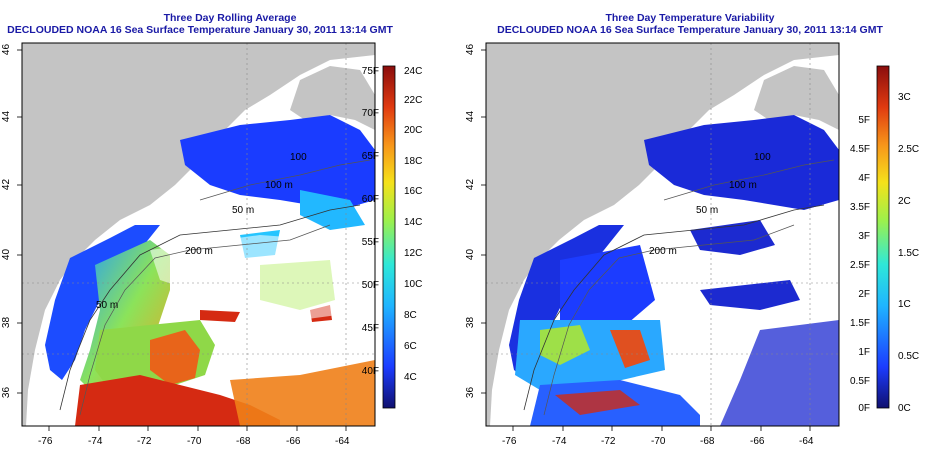 The image size is (950, 475). What do you see at coordinates (194, 441) in the screenshot?
I see `left-x-tick: -70` at bounding box center [194, 441].